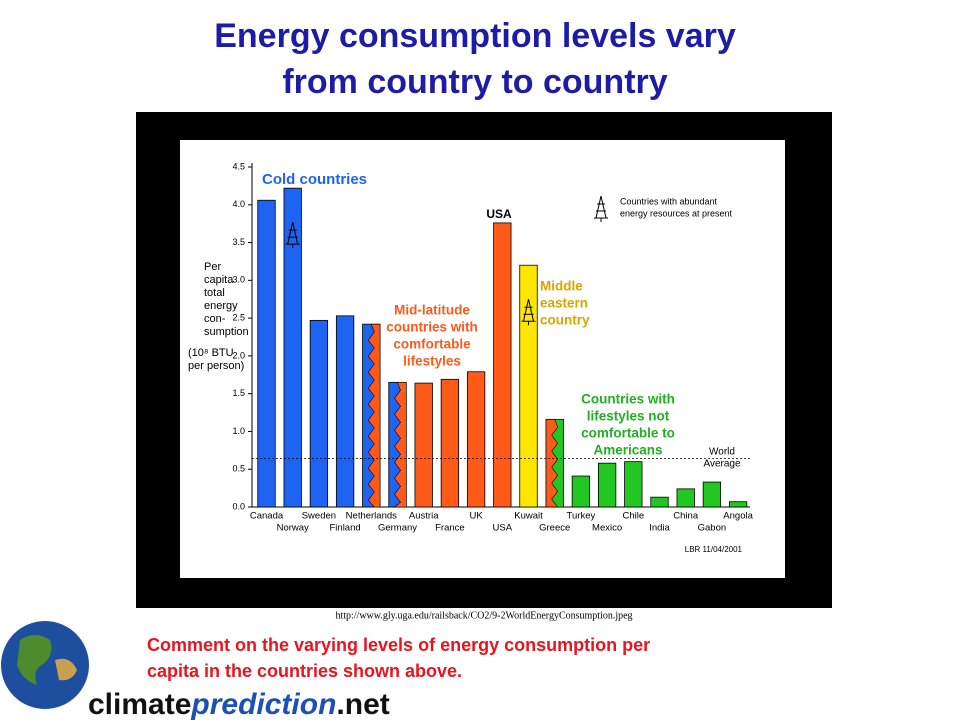  What do you see at coordinates (211, 353) in the screenshot?
I see `y-axis-label: (10⁸ BTU` at bounding box center [211, 353].